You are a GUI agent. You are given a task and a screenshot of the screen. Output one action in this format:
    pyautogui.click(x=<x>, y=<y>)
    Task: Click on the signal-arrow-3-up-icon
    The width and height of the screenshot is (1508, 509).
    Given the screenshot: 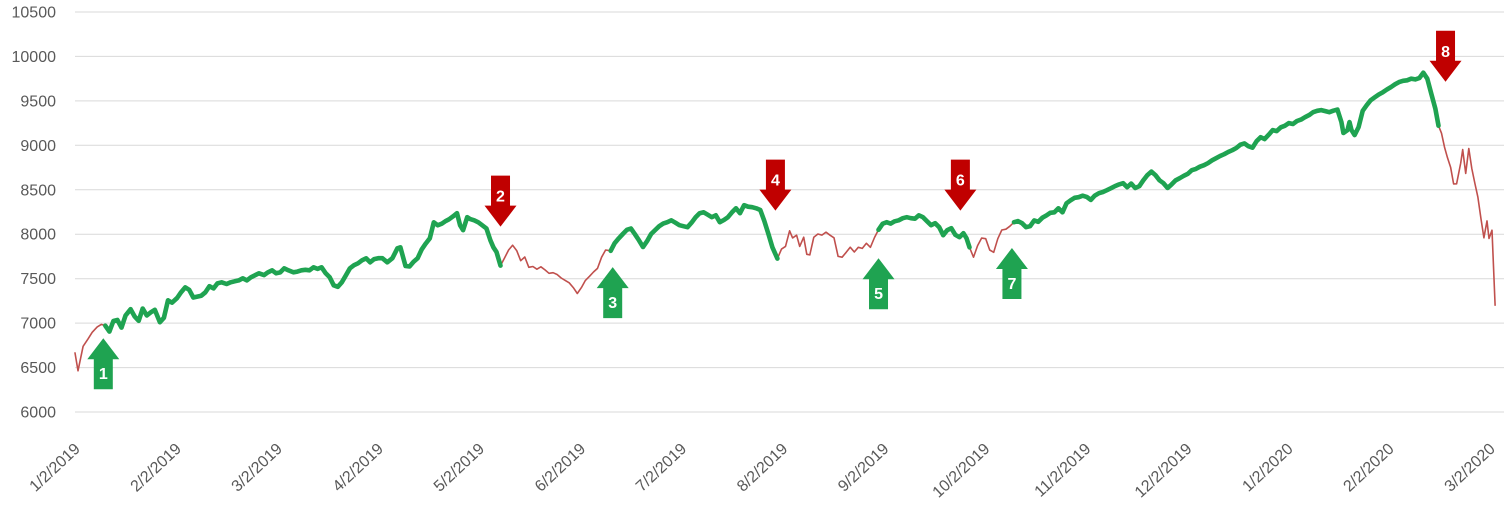 What is the action you would take?
    pyautogui.click(x=612, y=293)
    